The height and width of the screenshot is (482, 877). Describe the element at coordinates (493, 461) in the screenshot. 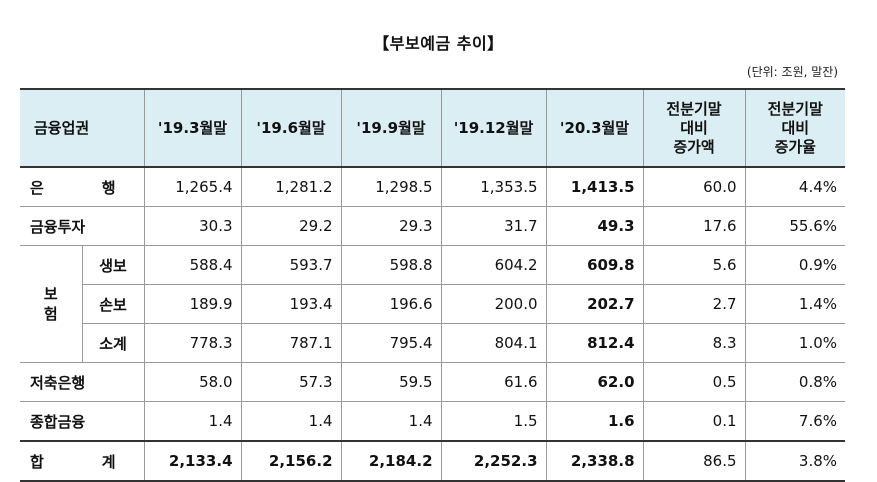

I see `cell-total: 2,252.3` at that location.